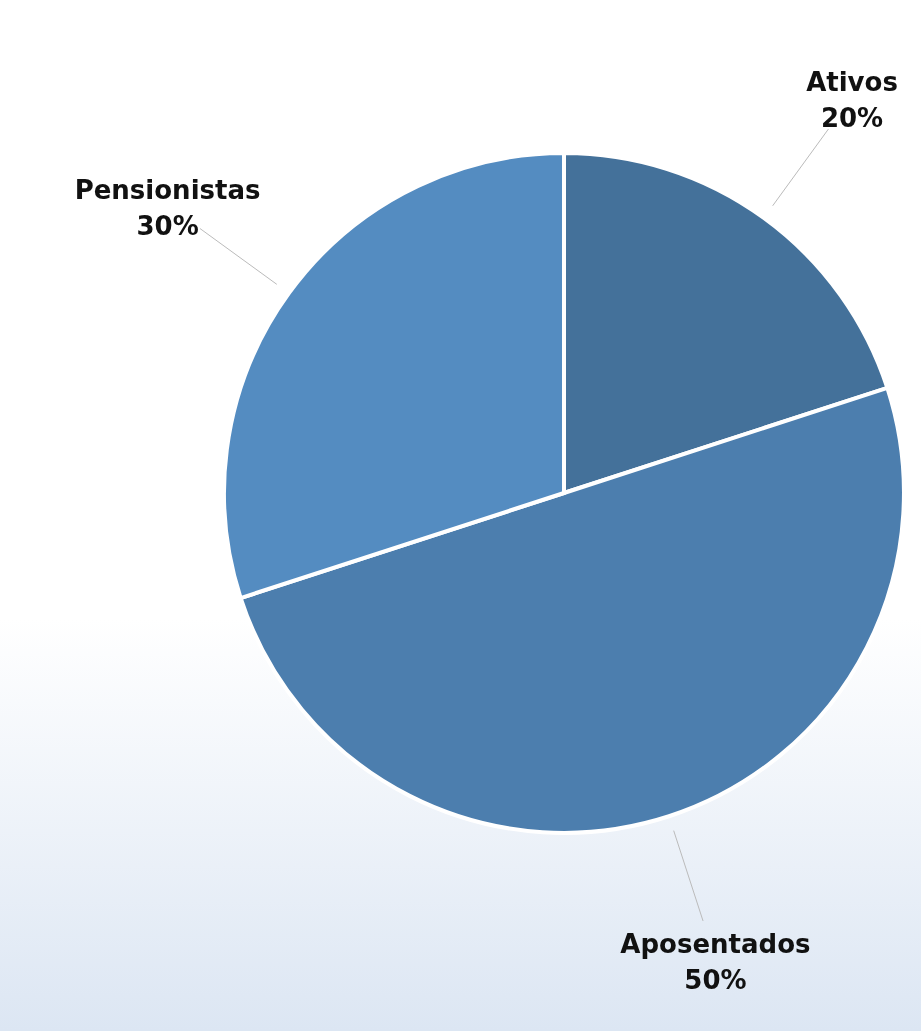 This screenshot has width=921, height=1031. Describe the element at coordinates (167, 189) in the screenshot. I see `slice-label: Pensionistas` at that location.